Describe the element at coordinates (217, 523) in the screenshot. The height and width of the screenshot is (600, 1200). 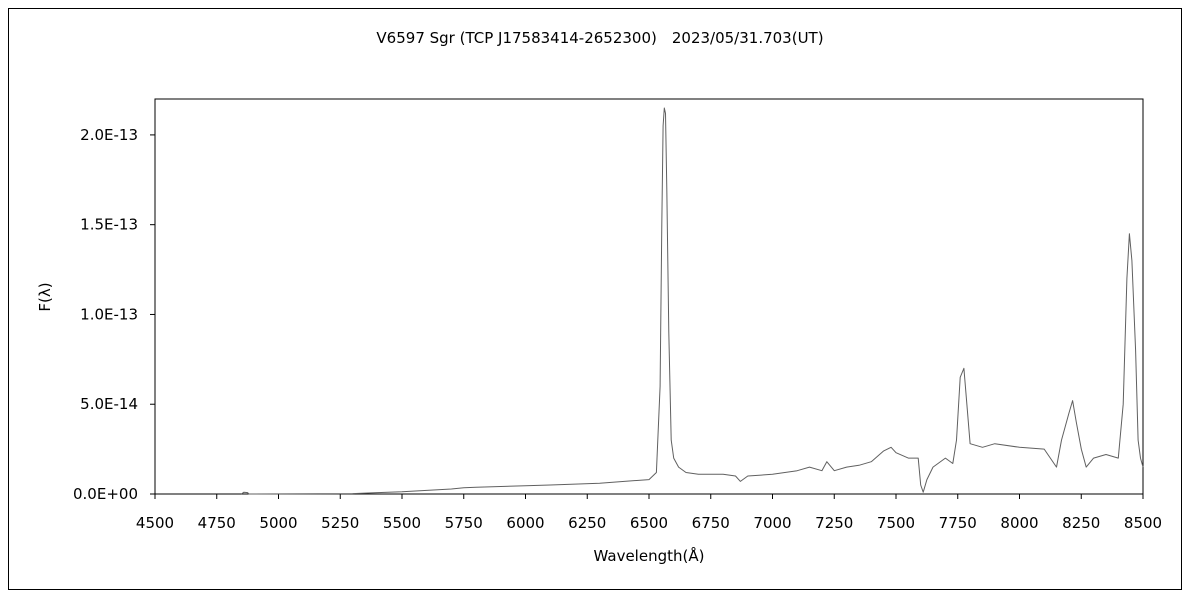
I see `x-tick-label: 4750` at that location.